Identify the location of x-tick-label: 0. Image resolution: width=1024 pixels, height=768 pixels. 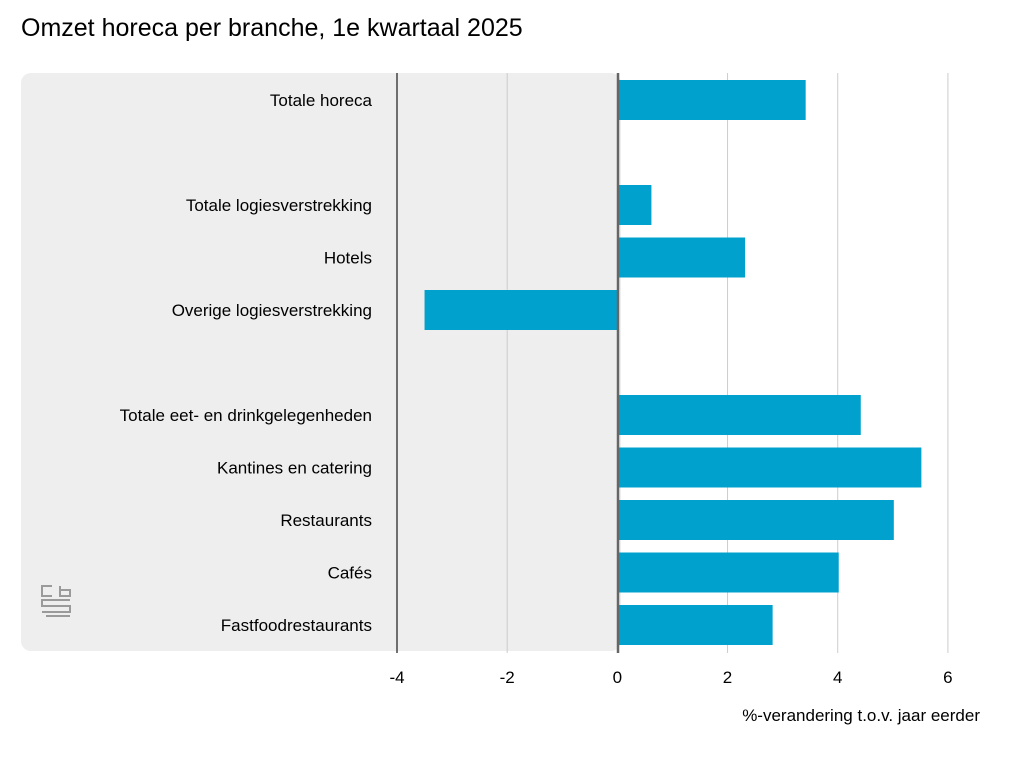
(617, 677).